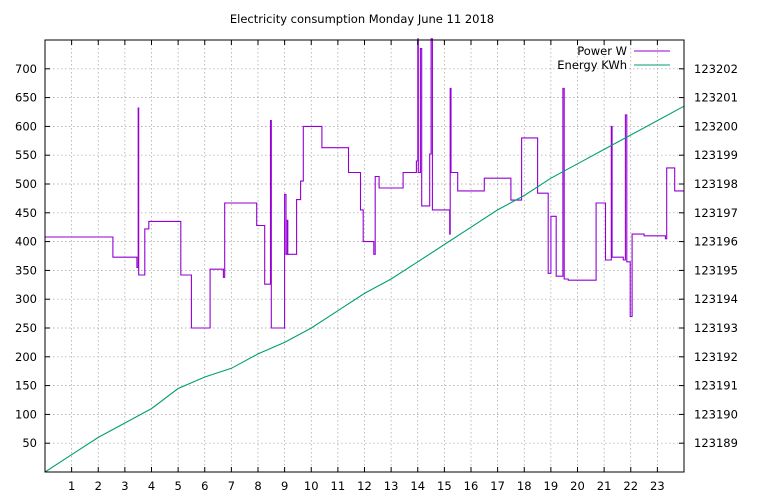  What do you see at coordinates (26, 213) in the screenshot?
I see `y-tick-label: 450` at bounding box center [26, 213].